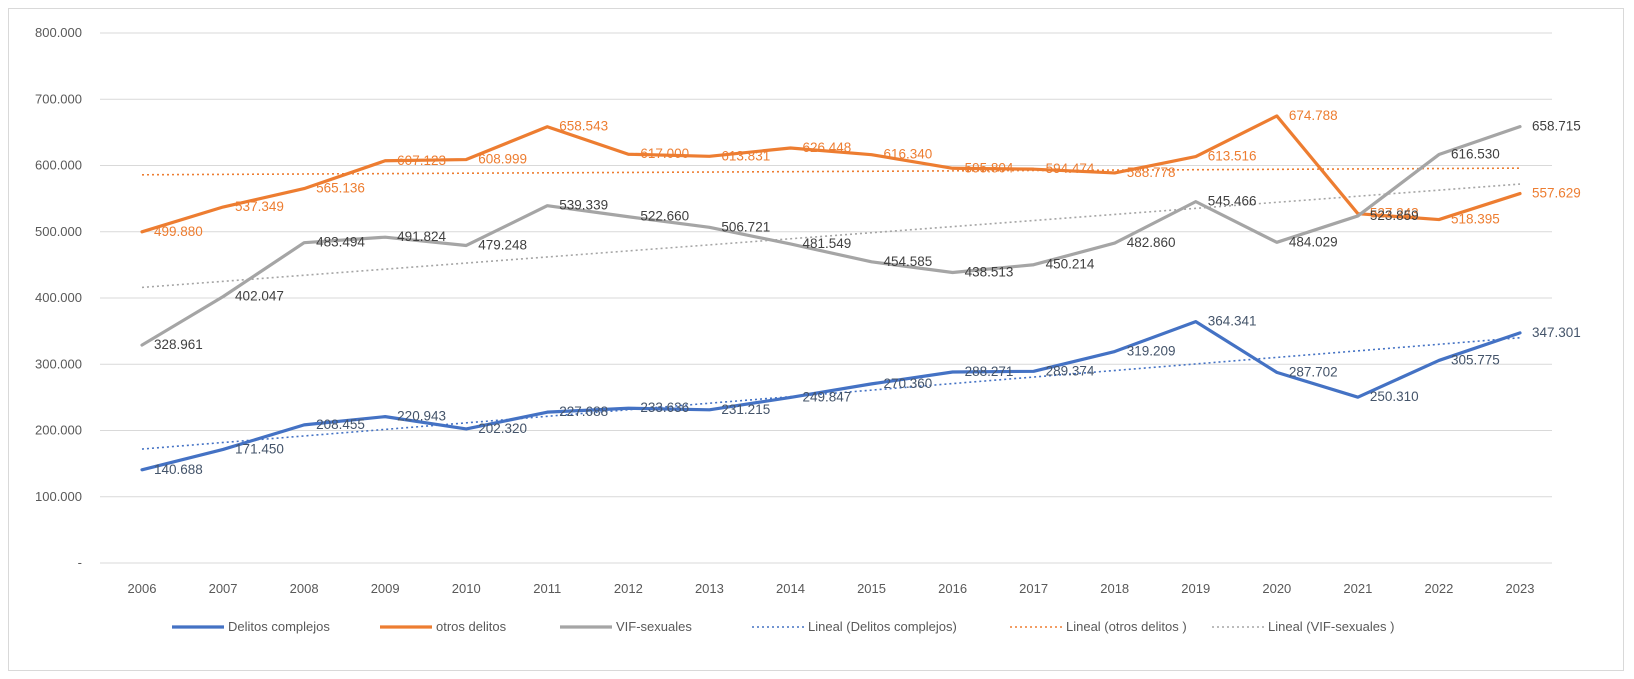 This screenshot has height=679, width=1634. I want to click on data-label-otros-delitos-2022: 518.395, so click(1475, 219).